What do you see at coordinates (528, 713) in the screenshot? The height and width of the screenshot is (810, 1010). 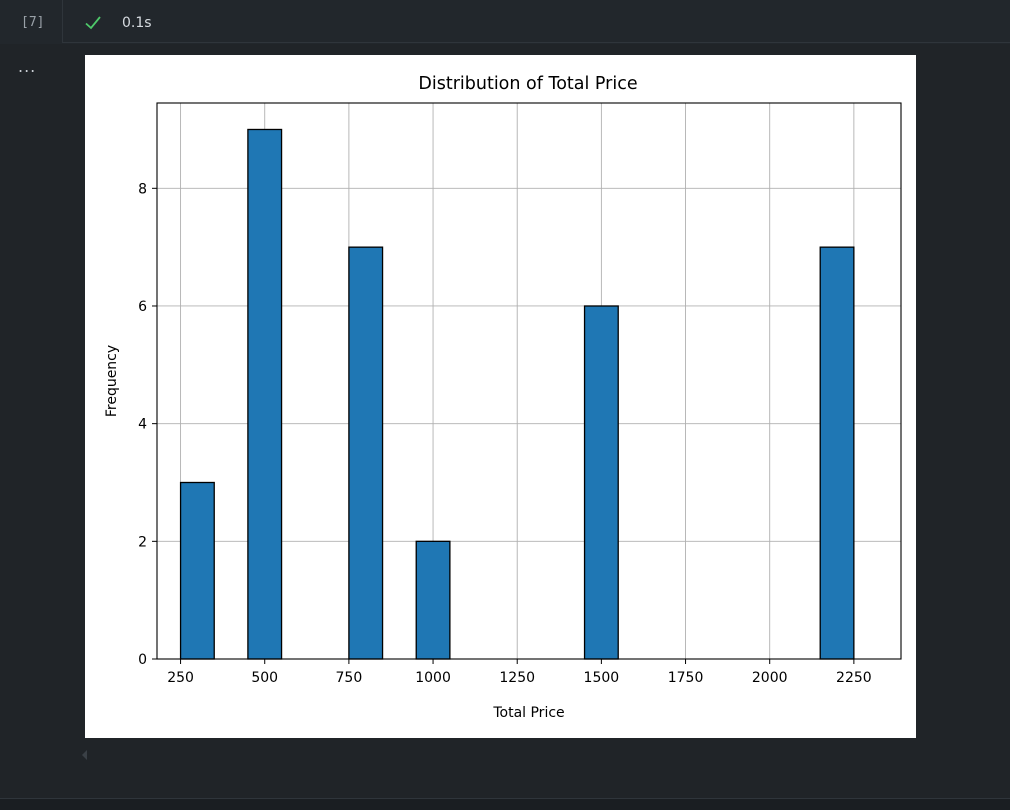 I see `x-axis-label: Total Price` at bounding box center [528, 713].